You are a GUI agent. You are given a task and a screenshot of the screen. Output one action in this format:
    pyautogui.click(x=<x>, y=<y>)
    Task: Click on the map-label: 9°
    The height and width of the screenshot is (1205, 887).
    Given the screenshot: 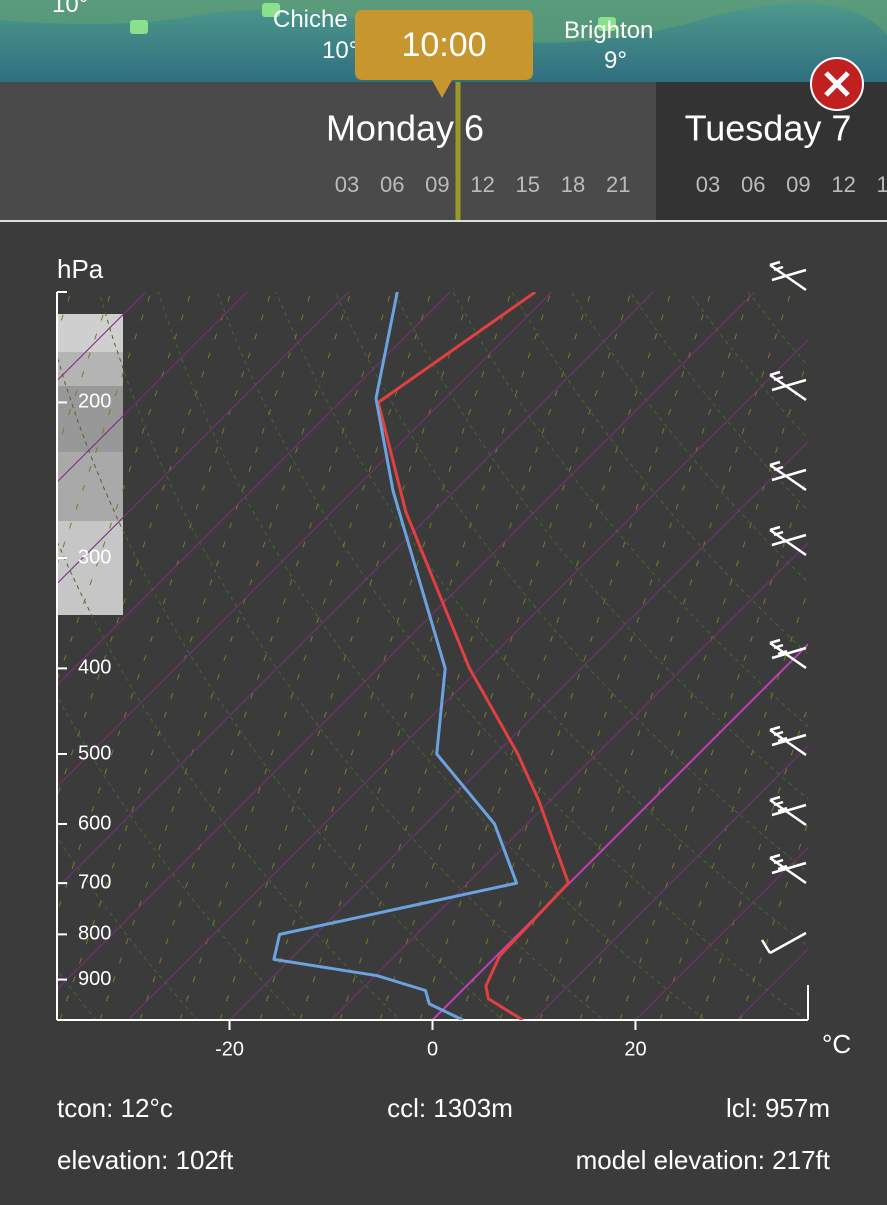 What is the action you would take?
    pyautogui.click(x=615, y=60)
    